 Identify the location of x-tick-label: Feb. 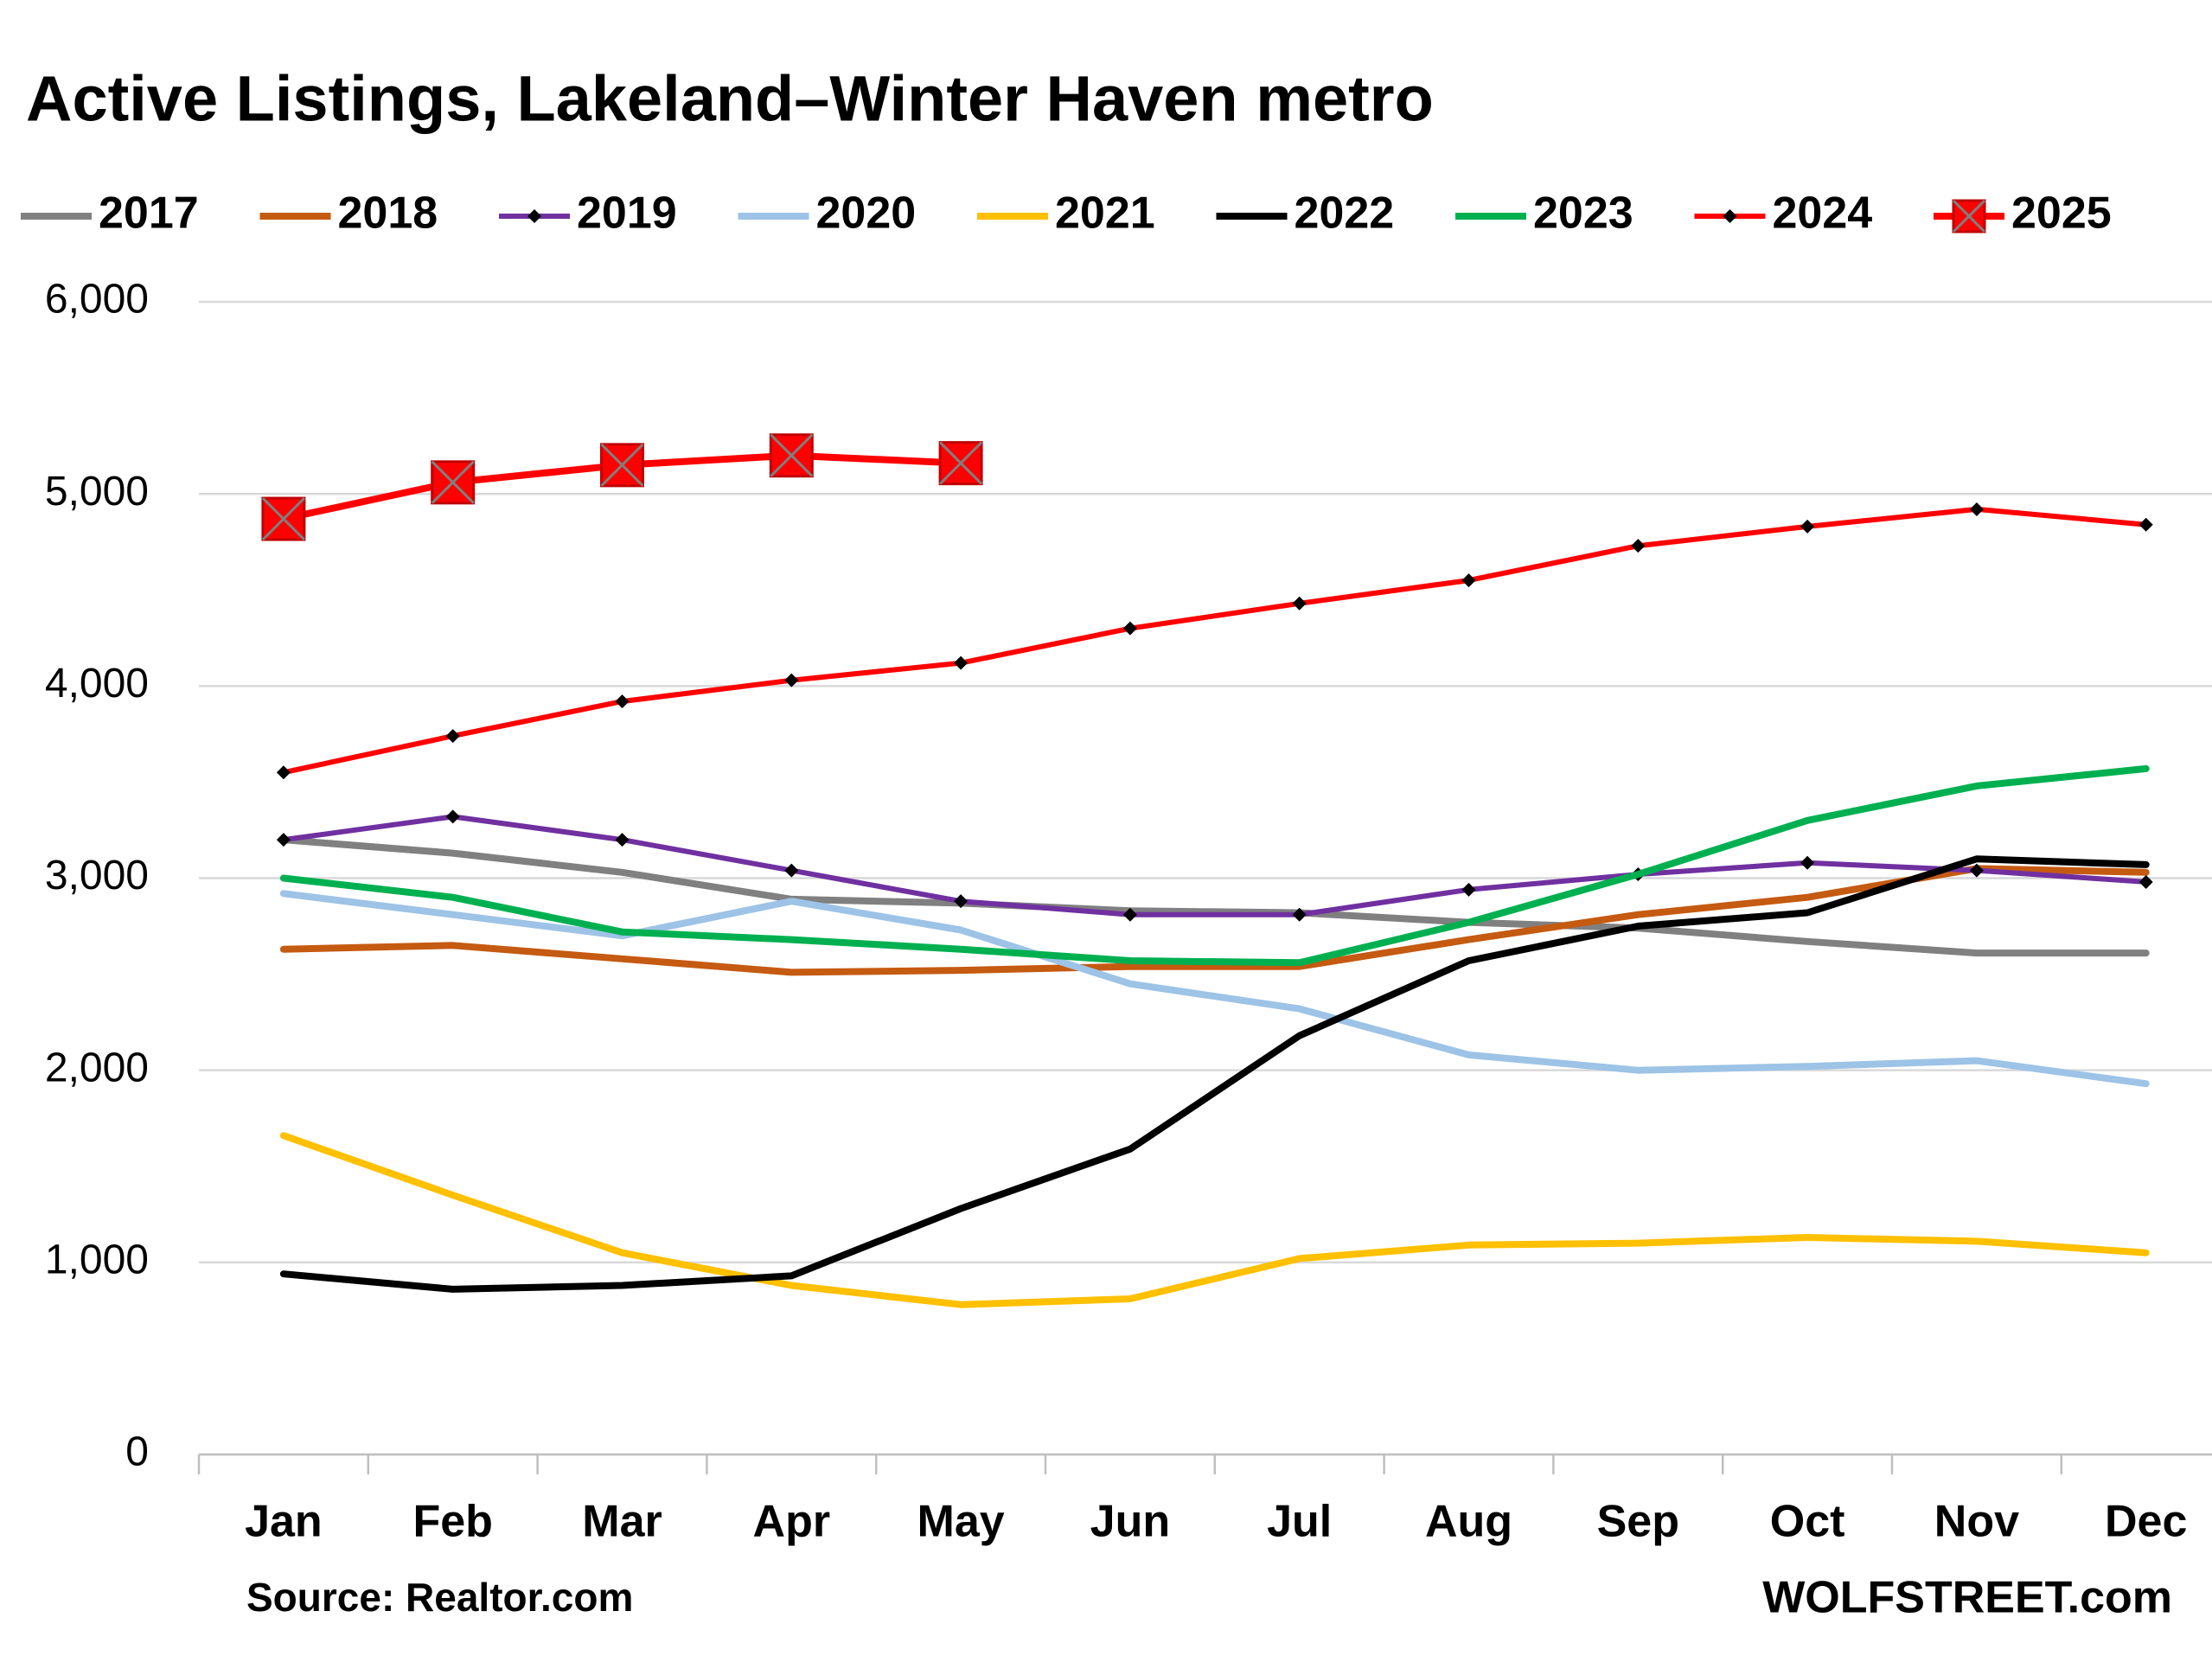
(452, 1522).